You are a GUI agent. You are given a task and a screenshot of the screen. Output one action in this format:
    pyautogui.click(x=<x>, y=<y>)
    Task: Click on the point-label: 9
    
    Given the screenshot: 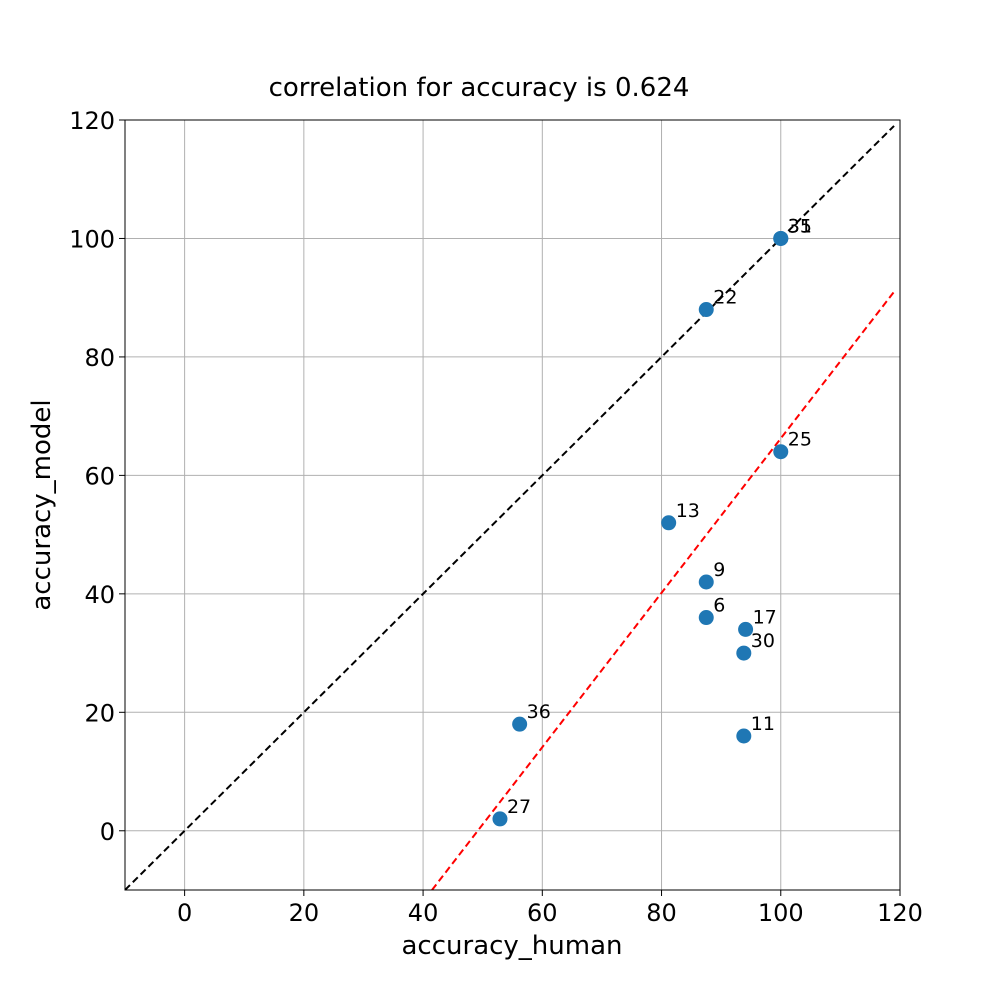 What is the action you would take?
    pyautogui.click(x=719, y=570)
    